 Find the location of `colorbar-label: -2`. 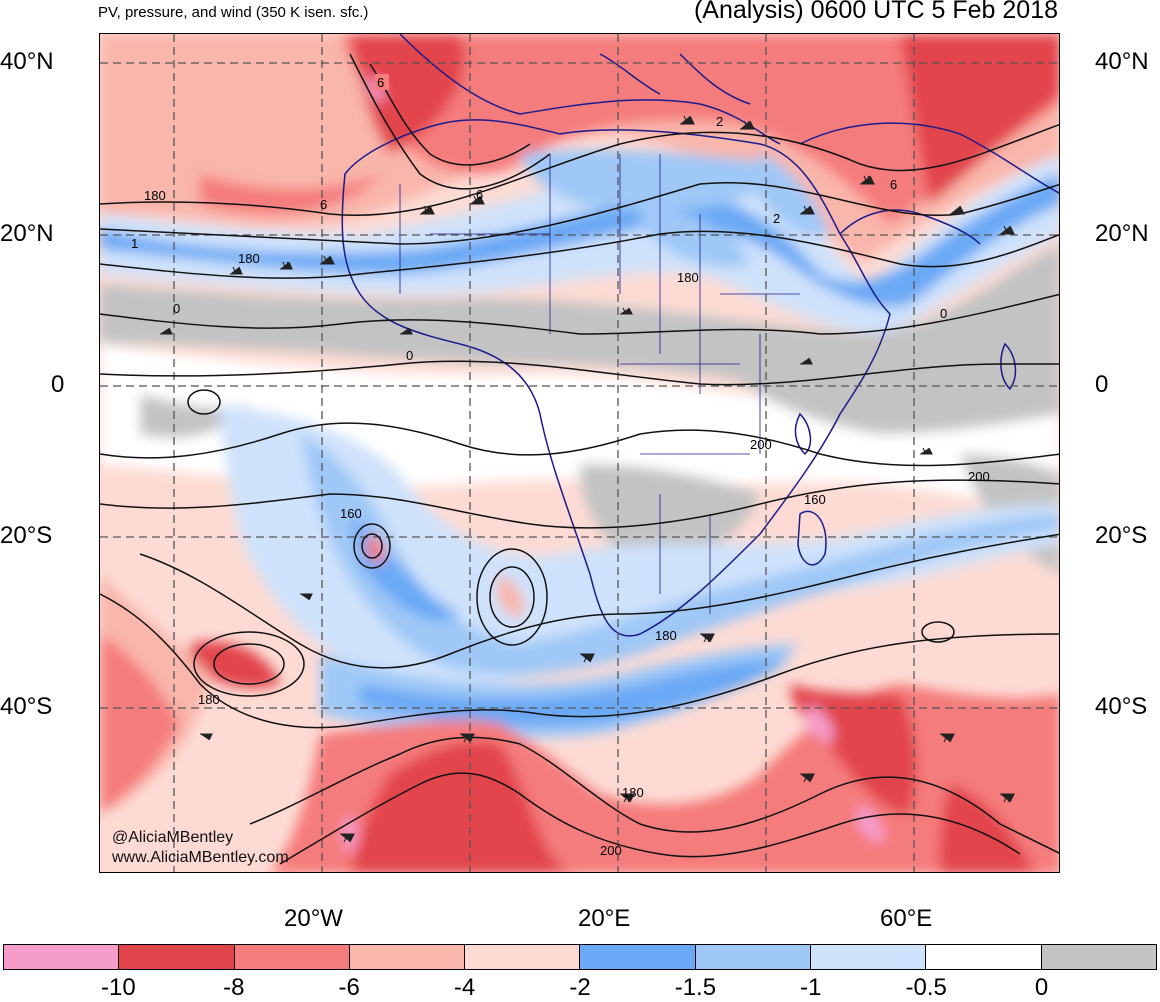

colorbar-label: -2 is located at coordinates (580, 987).